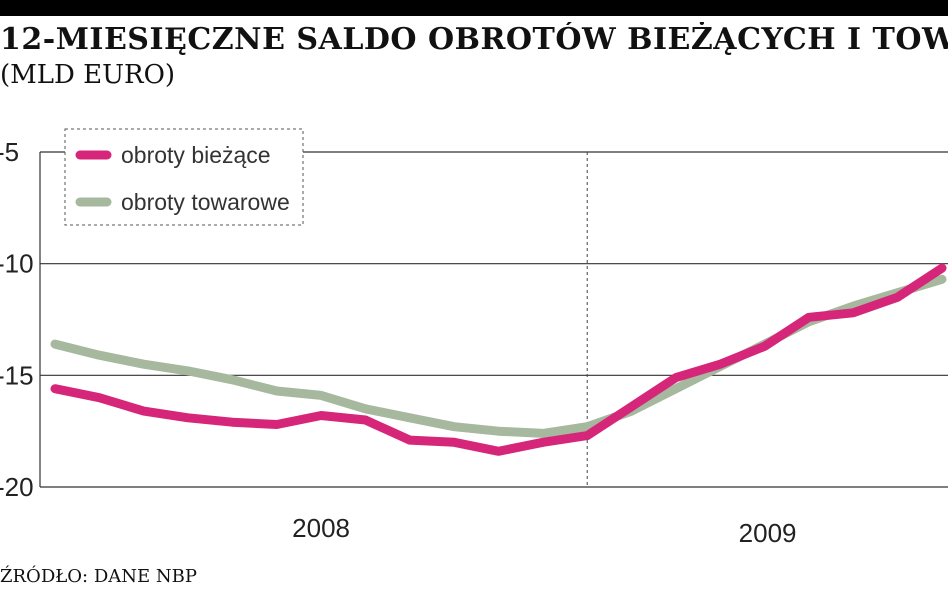  Describe the element at coordinates (184, 177) in the screenshot. I see `legend-box` at that location.